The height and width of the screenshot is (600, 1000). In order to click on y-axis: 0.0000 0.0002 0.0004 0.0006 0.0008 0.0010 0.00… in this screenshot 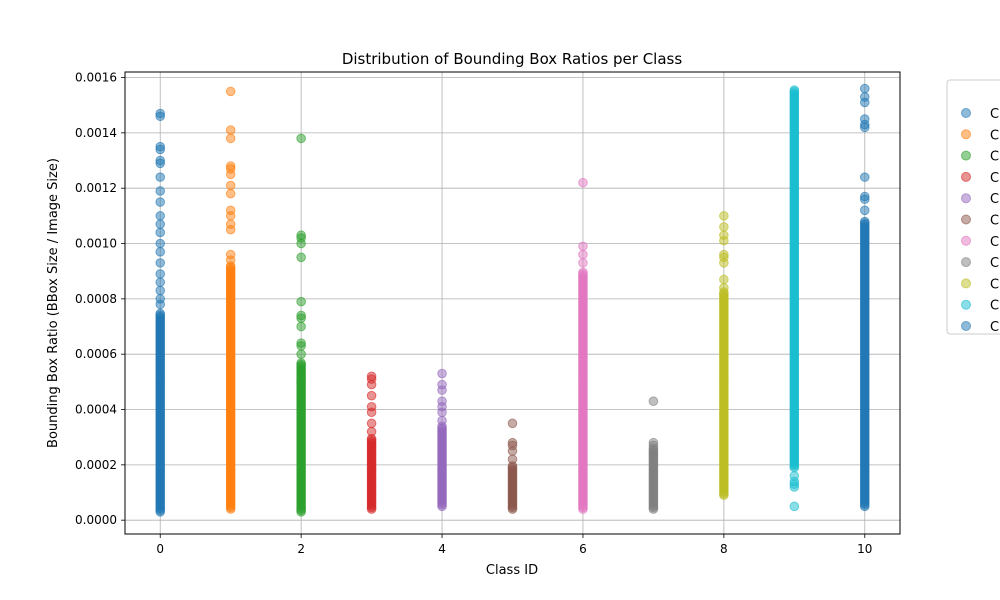, I will do `click(100, 299)`.